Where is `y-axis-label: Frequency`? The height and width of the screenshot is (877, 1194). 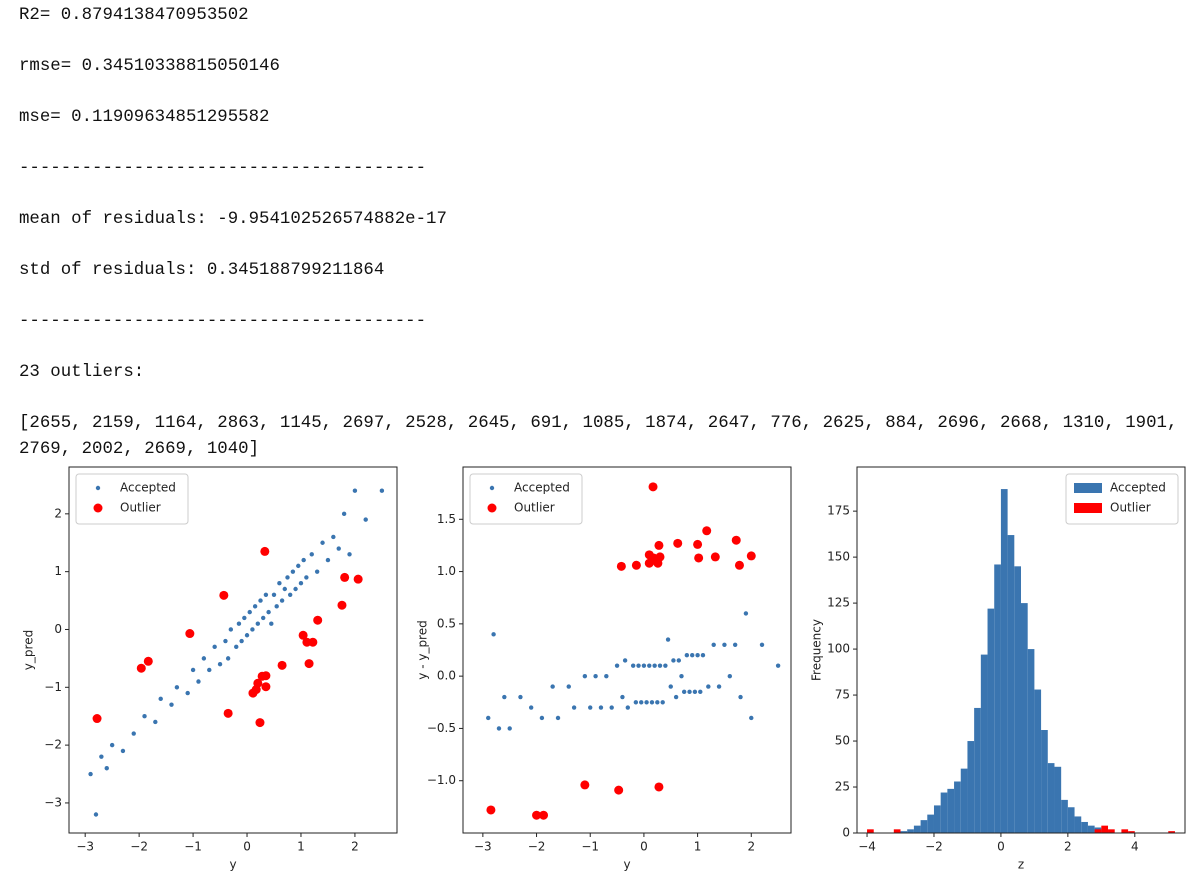
y-axis-label: Frequency is located at coordinates (817, 650).